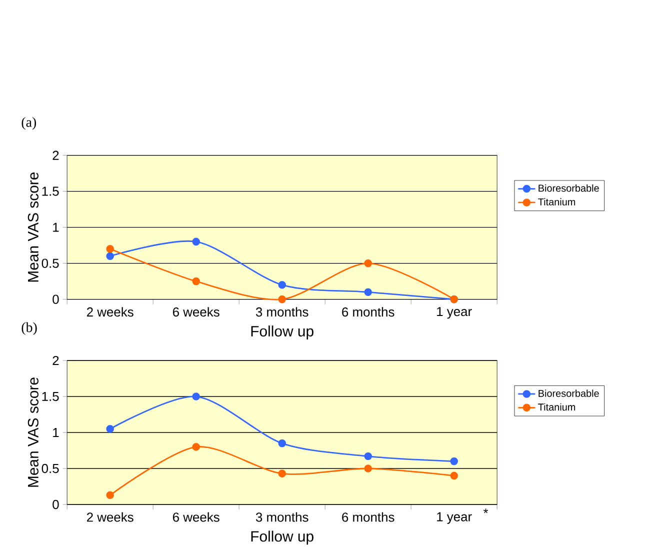  I want to click on chart-title: (a), so click(29, 123).